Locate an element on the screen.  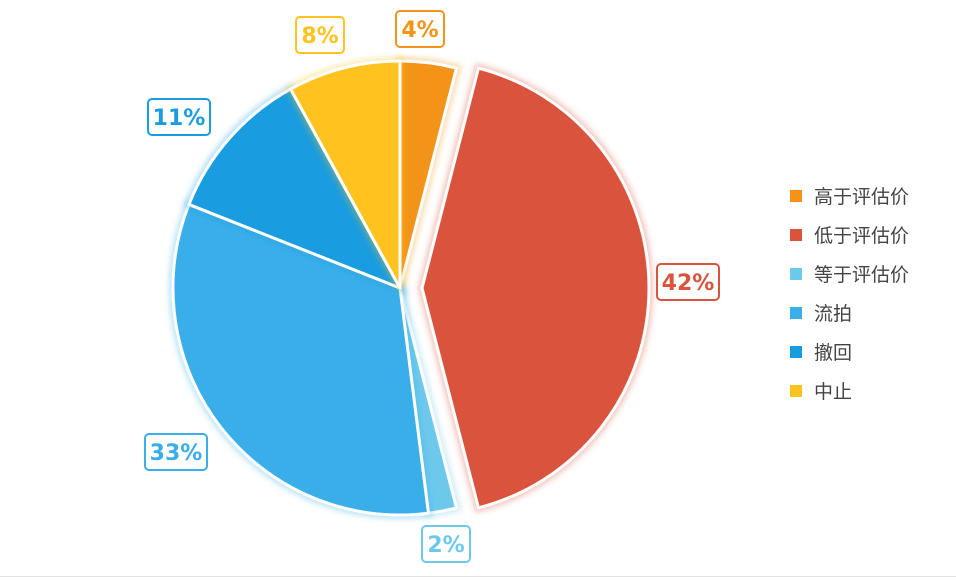
slice-label: 42% is located at coordinates (688, 283).